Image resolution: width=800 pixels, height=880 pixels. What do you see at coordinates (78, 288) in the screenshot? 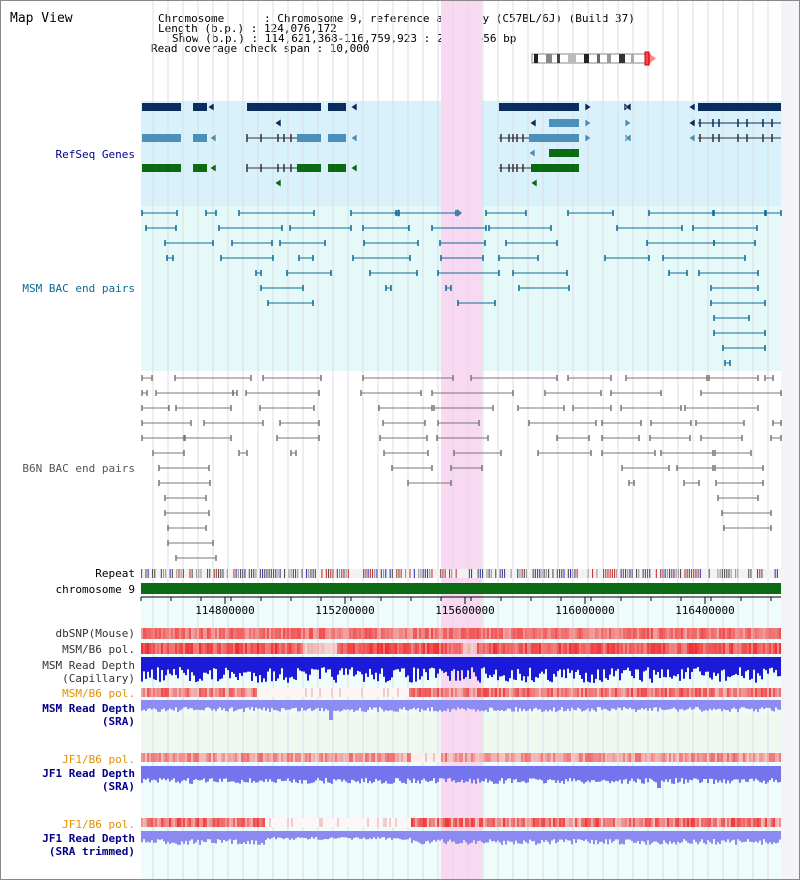
I see `track-label-msm-bac: MSM BAC end pairs` at bounding box center [78, 288].